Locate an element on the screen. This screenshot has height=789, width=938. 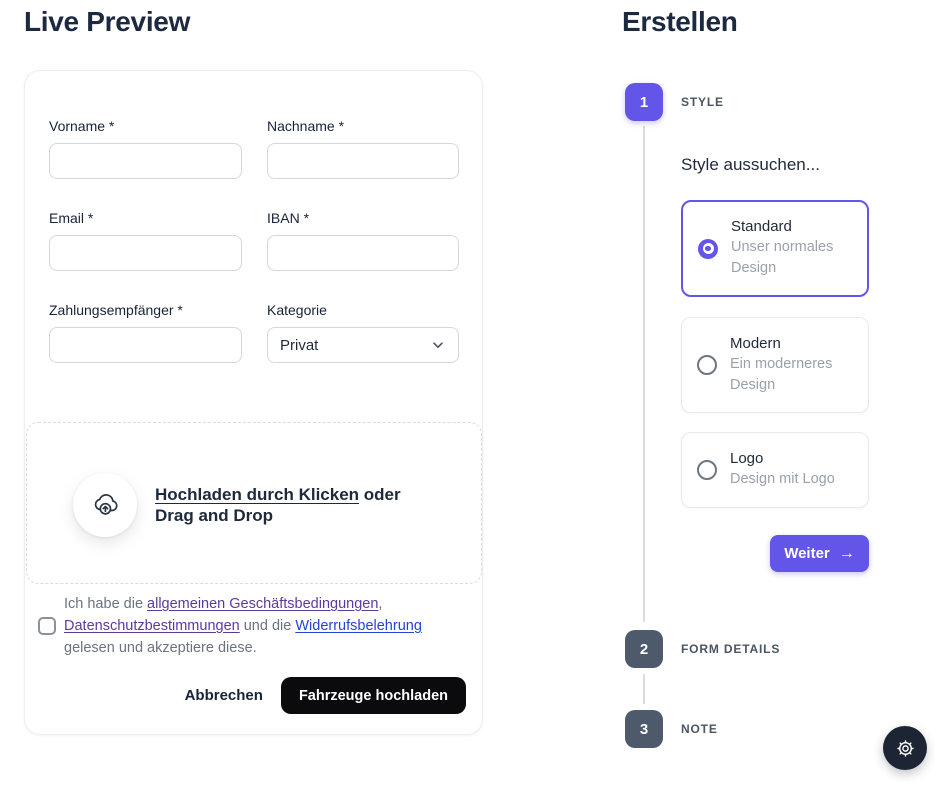
upload-click-link: Hochladen durch Klicken is located at coordinates (257, 494).